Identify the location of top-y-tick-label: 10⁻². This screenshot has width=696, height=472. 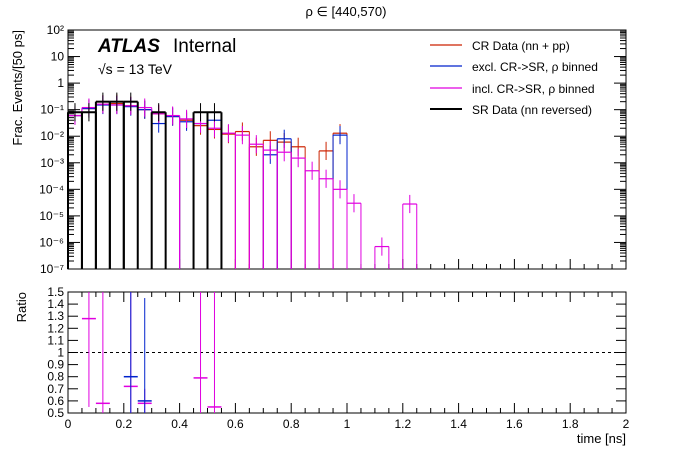
(52, 136).